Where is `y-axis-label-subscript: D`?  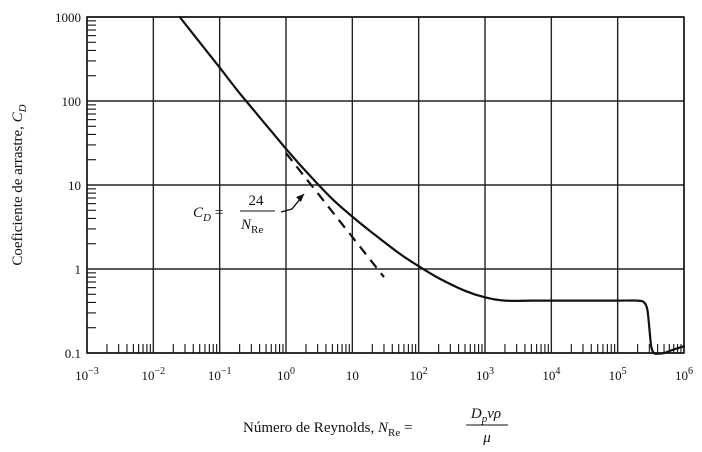 y-axis-label-subscript: D is located at coordinates (23, 108).